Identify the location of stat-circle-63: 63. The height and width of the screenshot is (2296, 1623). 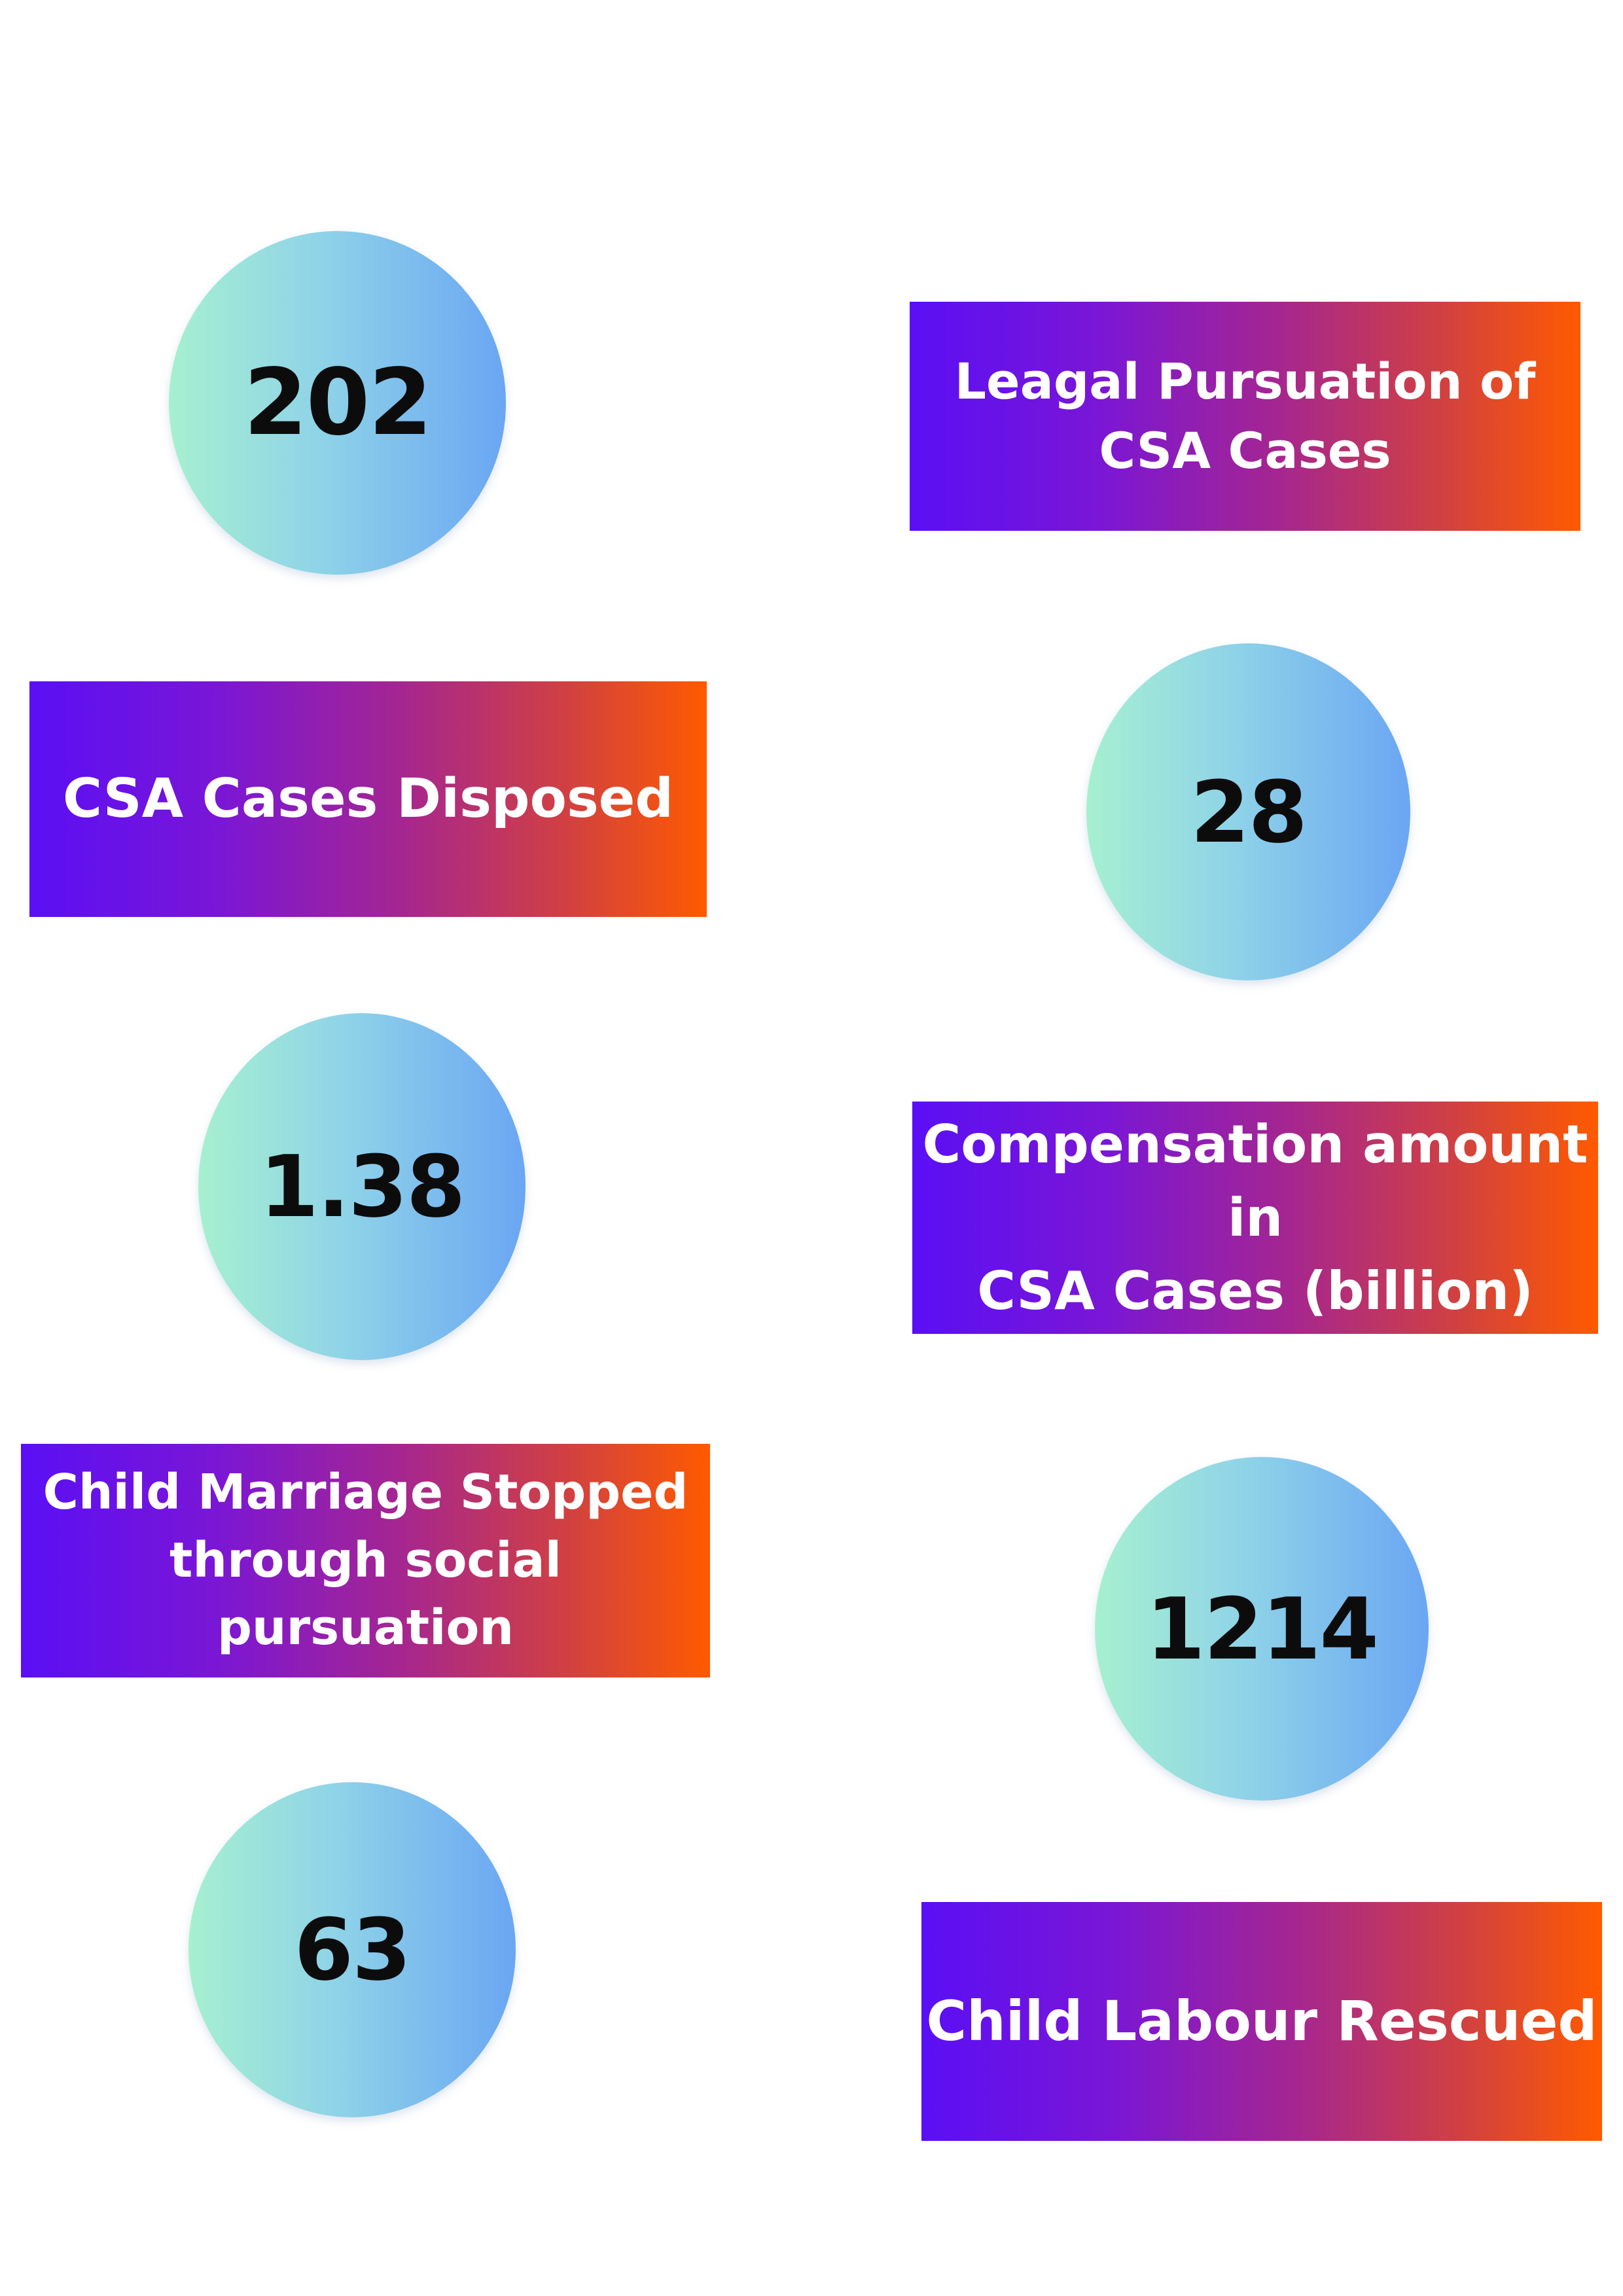
(352, 1949).